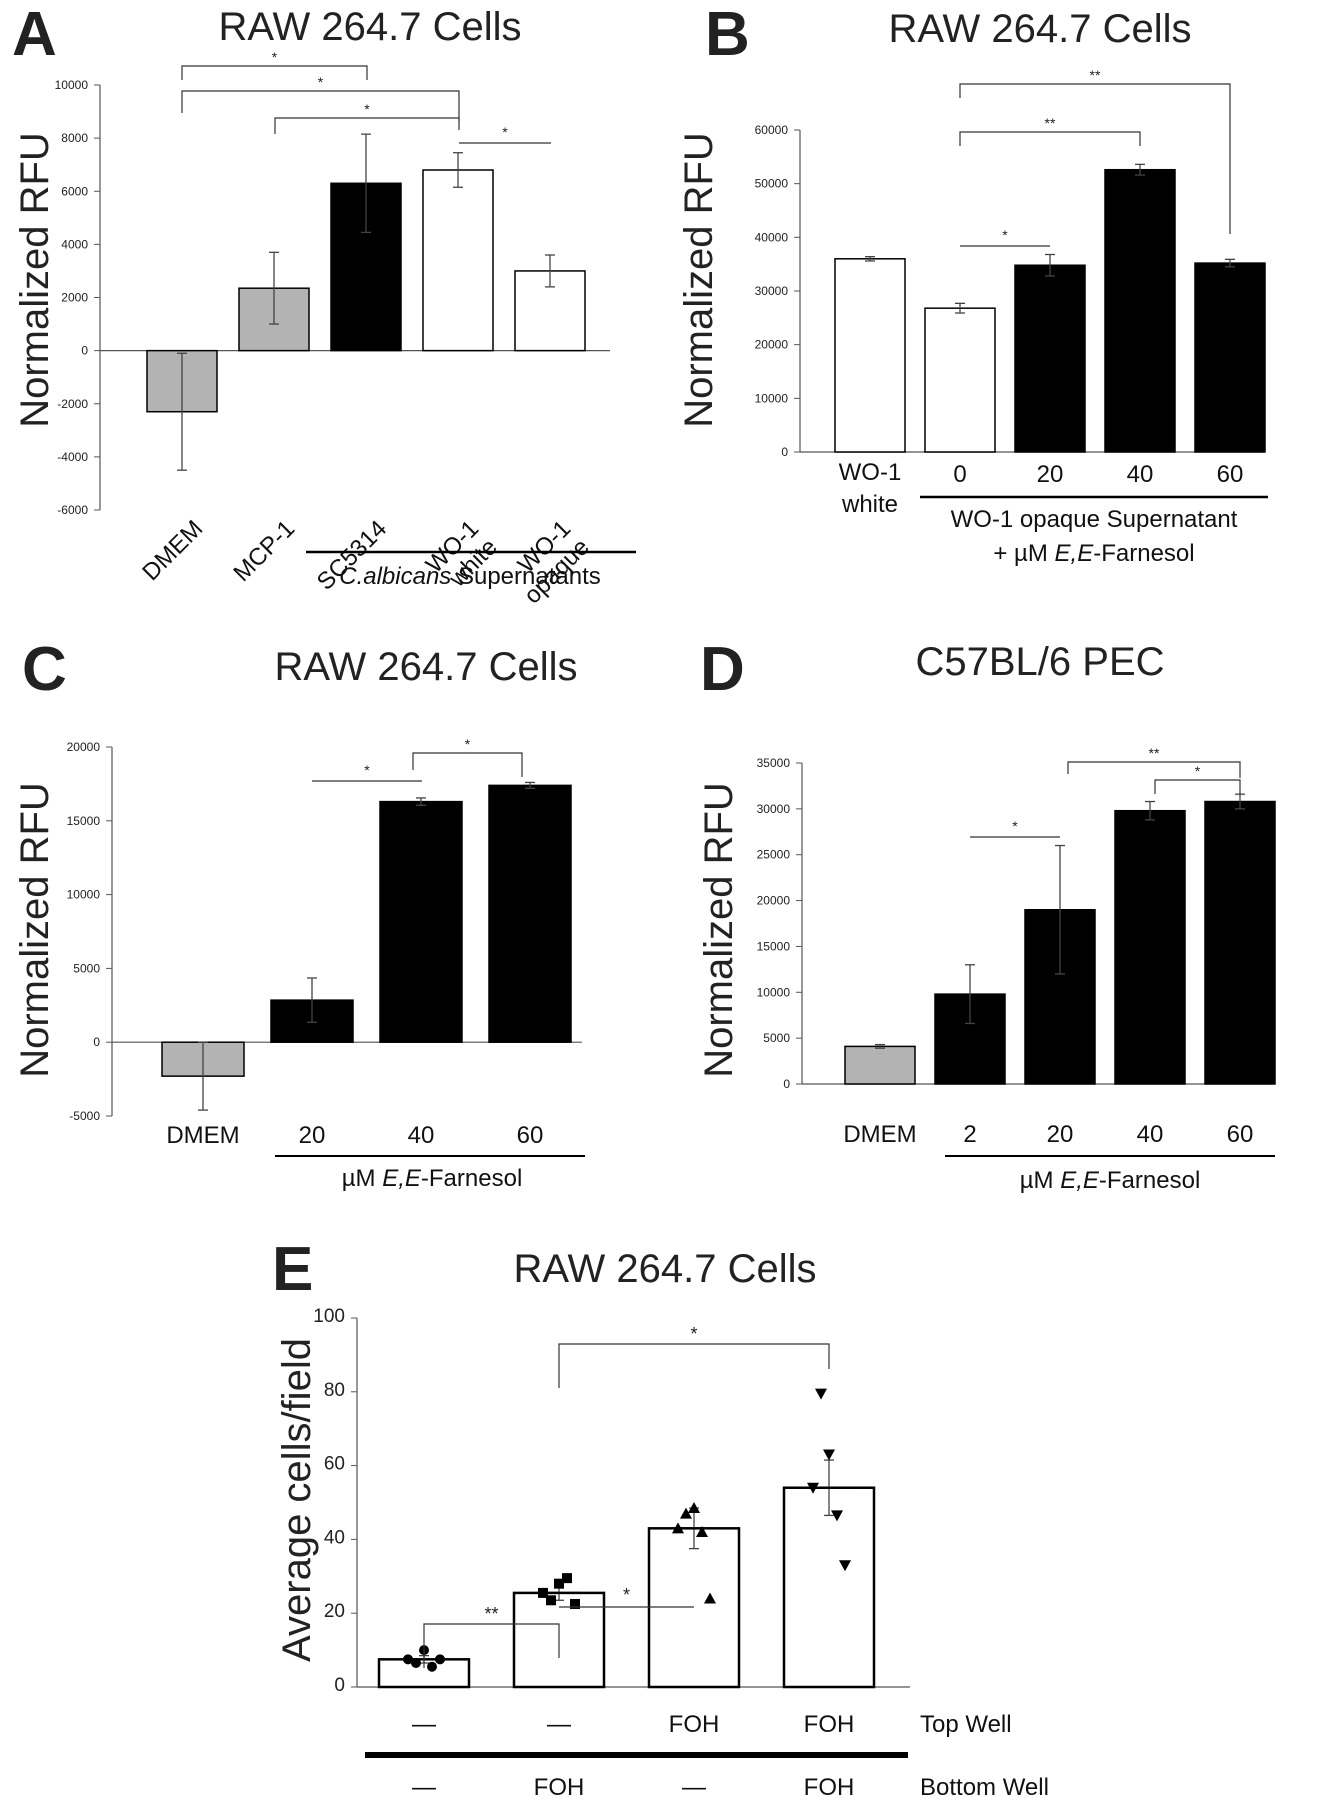 This screenshot has width=1322, height=1800. Describe the element at coordinates (966, 1724) in the screenshot. I see `panel-e-top-well-label: Top Well` at that location.